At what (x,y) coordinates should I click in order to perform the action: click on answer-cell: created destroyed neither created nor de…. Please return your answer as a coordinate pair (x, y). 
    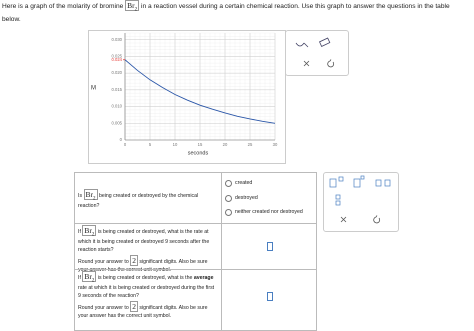
    Looking at the image, I should click on (269, 198).